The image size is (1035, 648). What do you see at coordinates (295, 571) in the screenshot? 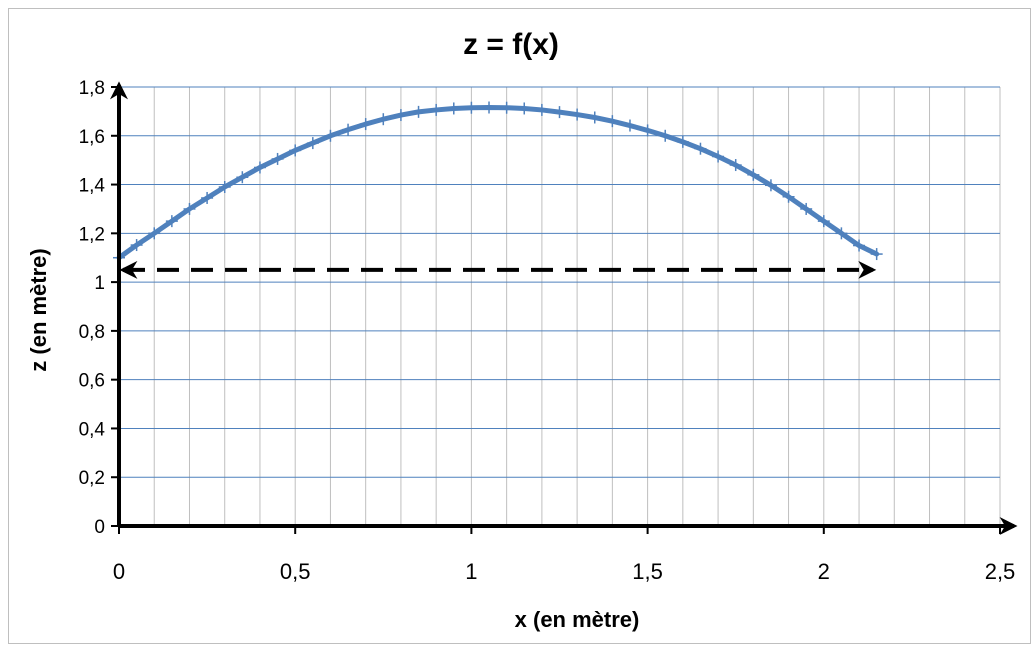
I see `x-tick-label: 0,5` at bounding box center [295, 571].